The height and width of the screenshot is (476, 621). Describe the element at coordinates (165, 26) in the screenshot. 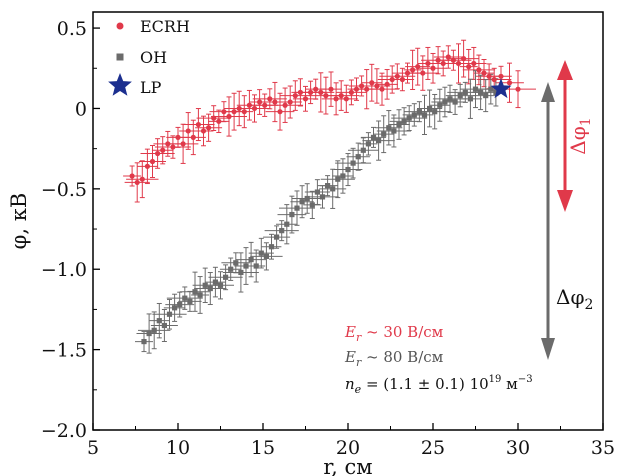

I see `legend-label-ecrh: ECRH` at that location.